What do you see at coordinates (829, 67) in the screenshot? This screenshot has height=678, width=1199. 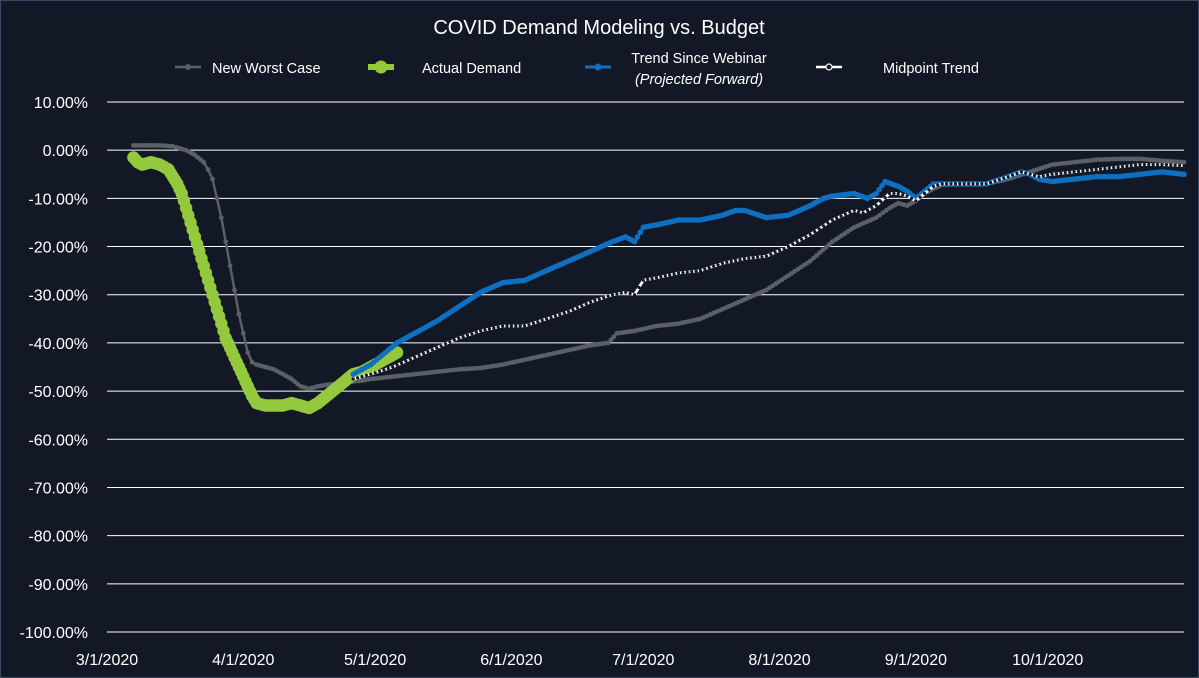 I see `legend-dot-midpoint-trend` at bounding box center [829, 67].